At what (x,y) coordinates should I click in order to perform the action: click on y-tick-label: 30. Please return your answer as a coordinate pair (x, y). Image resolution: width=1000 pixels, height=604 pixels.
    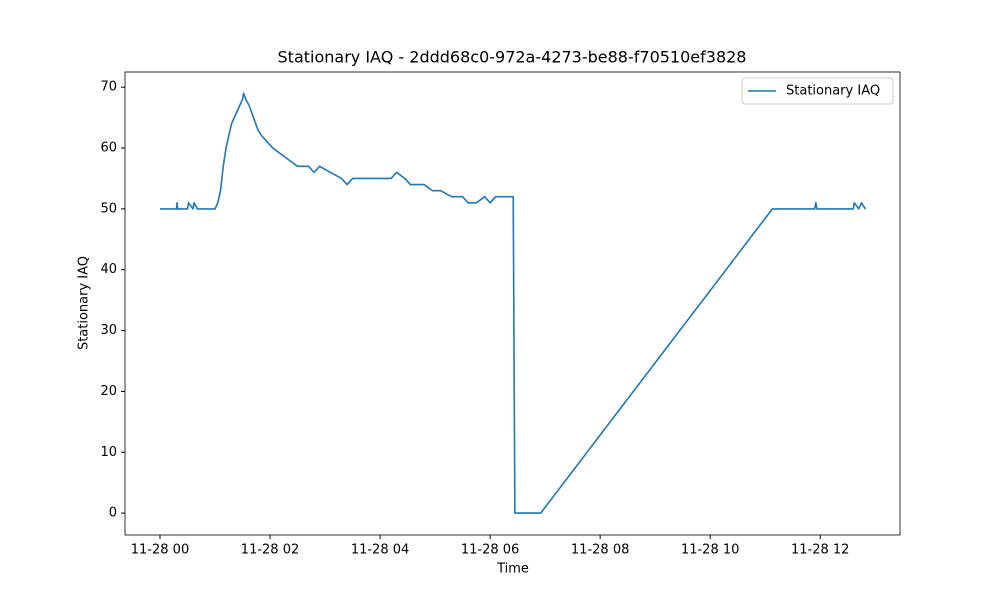
    Looking at the image, I should click on (108, 330).